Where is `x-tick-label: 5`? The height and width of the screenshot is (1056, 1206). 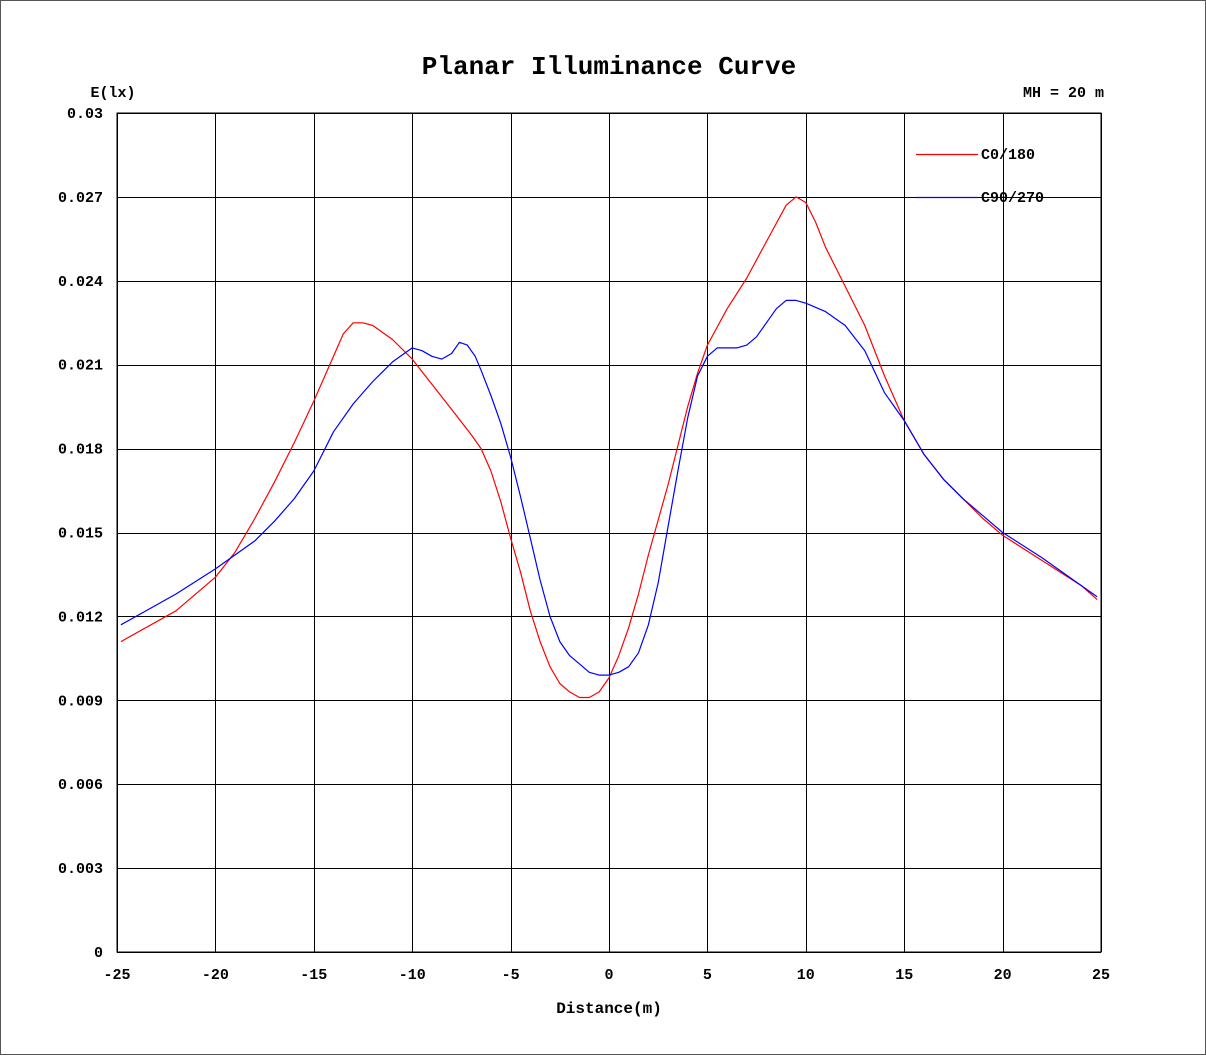
x-tick-label: 5 is located at coordinates (707, 975).